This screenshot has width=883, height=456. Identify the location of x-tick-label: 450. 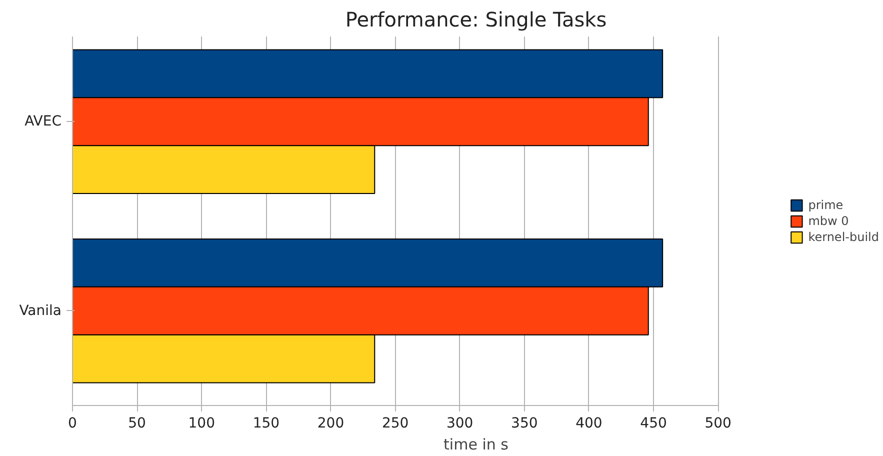
(653, 424).